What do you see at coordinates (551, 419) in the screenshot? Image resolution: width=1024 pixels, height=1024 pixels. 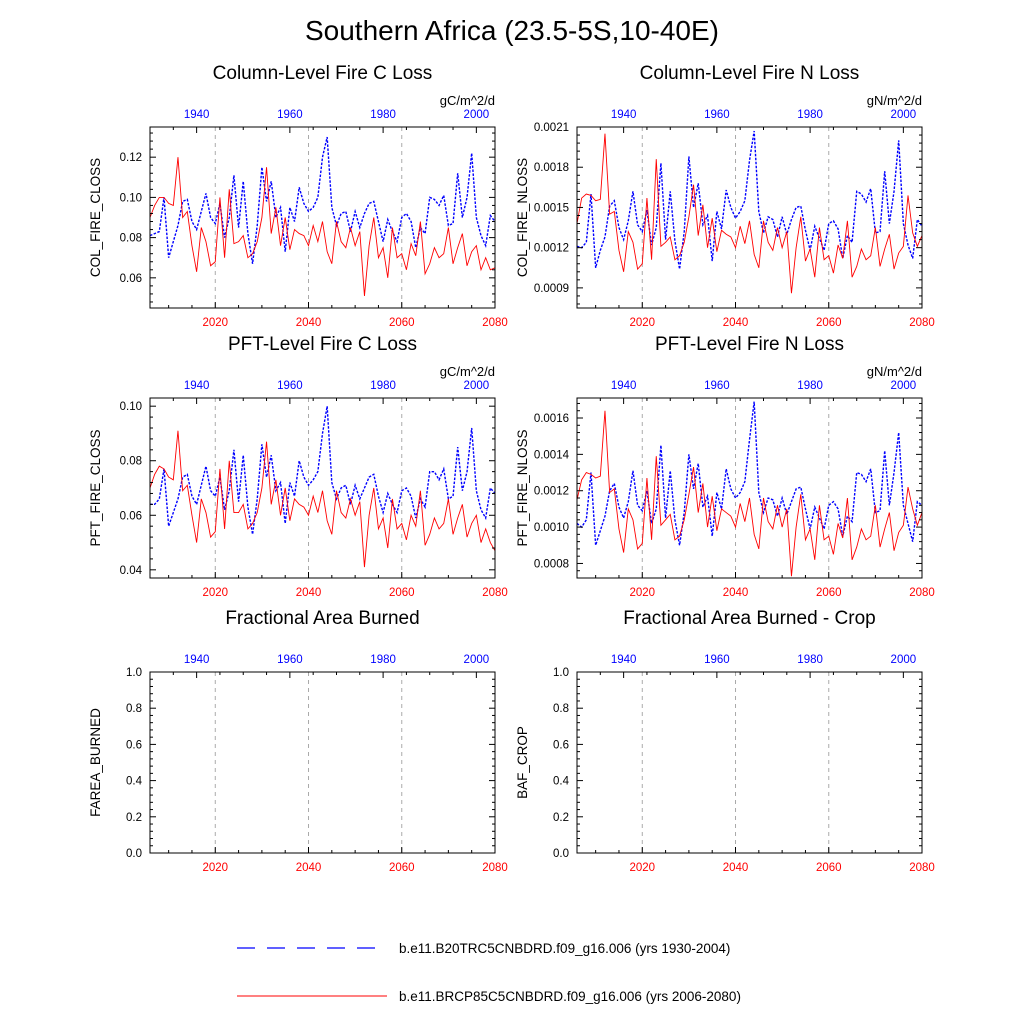 I see `y-tick-label: 0.0016` at bounding box center [551, 419].